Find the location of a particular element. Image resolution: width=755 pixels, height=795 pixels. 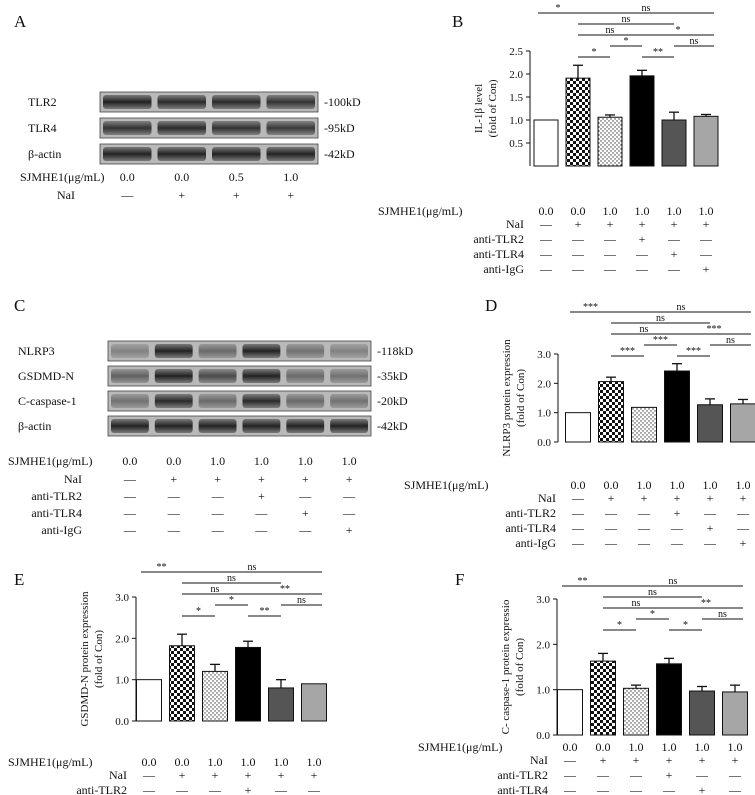

band-label: β-actin is located at coordinates (34, 426).